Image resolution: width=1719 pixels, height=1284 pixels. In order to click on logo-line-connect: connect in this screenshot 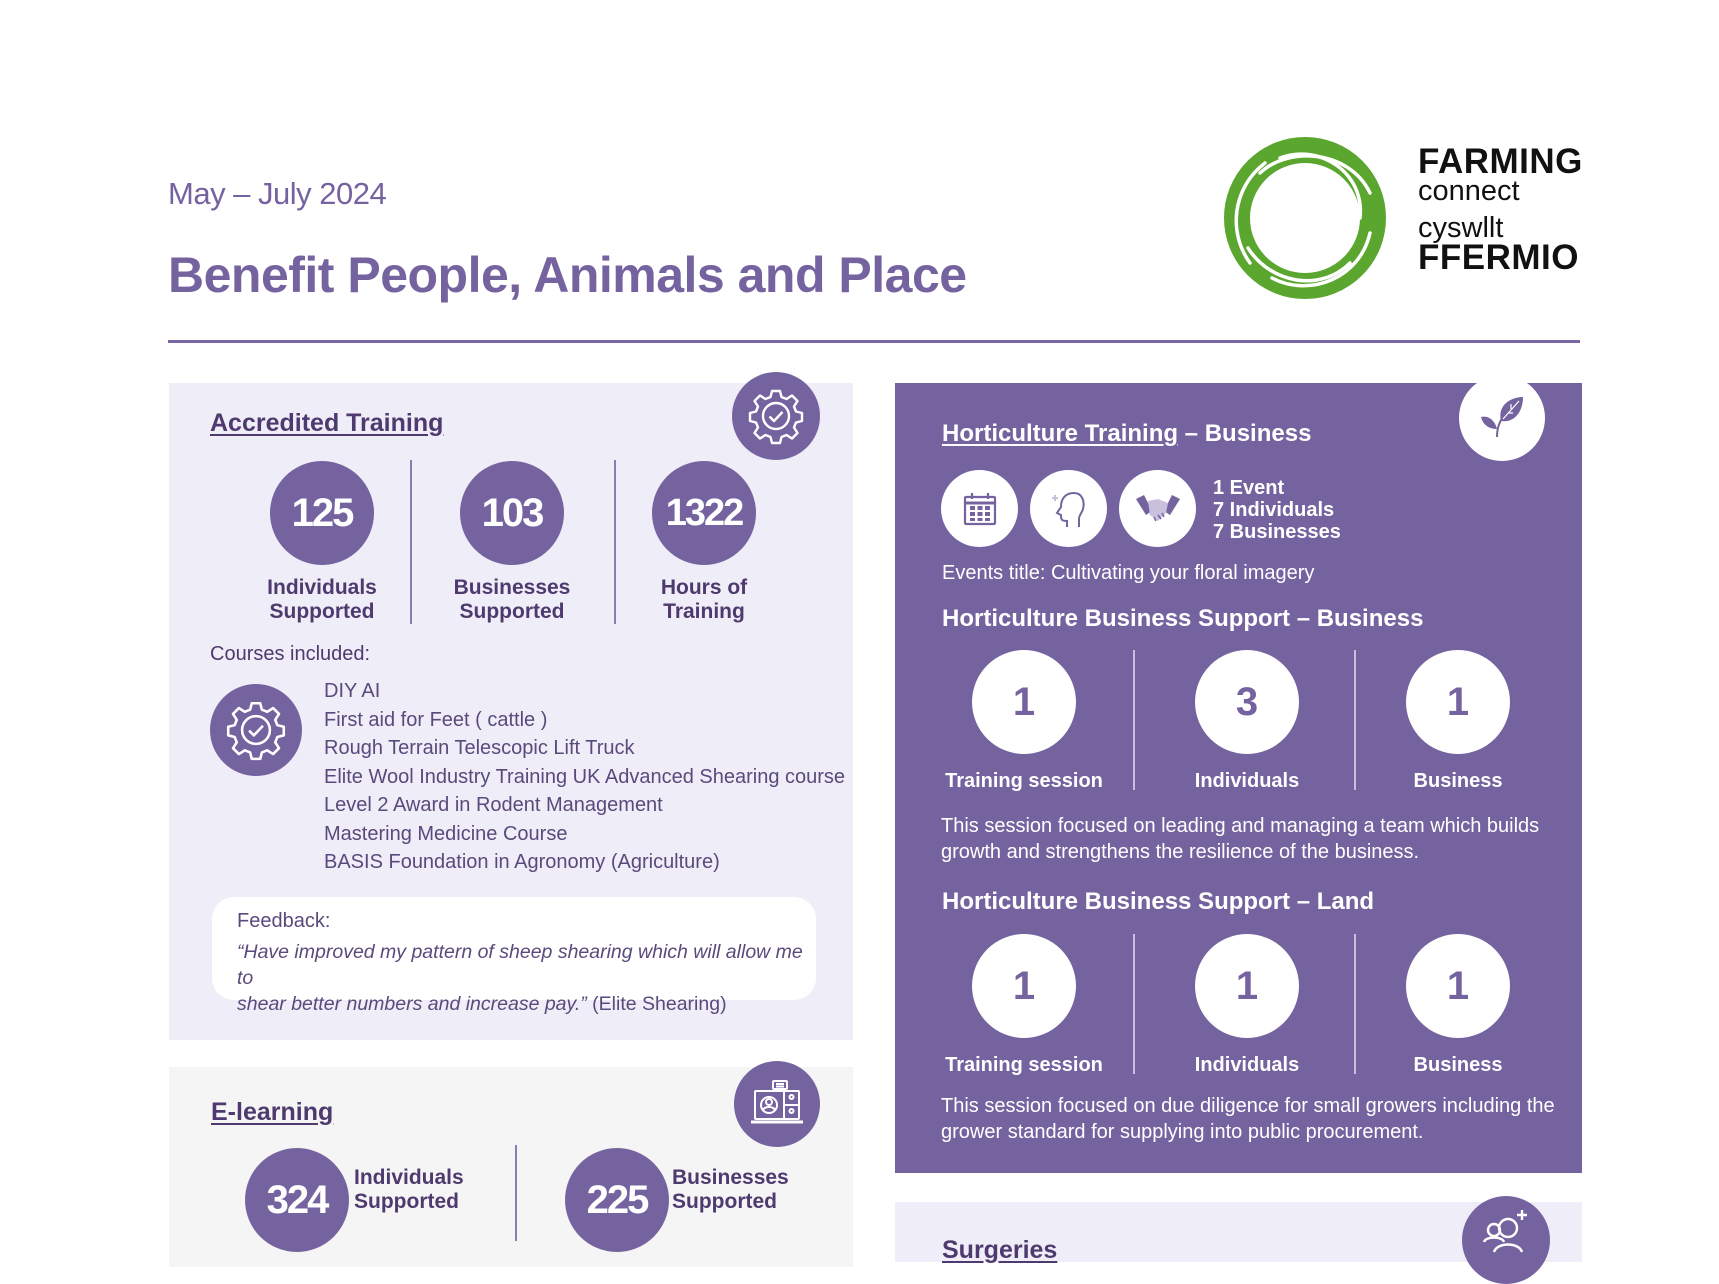, I will do `click(1469, 191)`.